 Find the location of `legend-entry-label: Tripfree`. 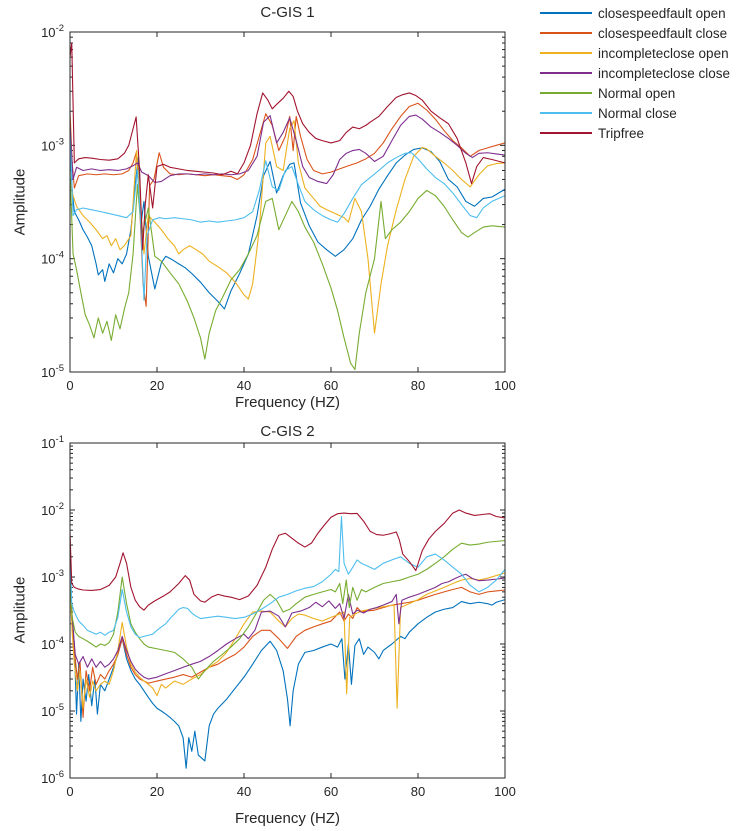

legend-entry-label: Tripfree is located at coordinates (621, 133).